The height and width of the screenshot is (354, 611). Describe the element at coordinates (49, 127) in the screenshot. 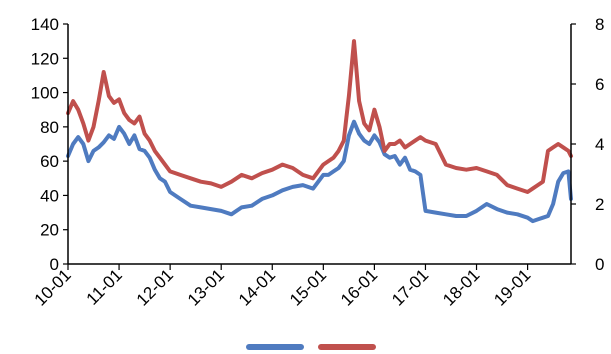

I see `left-tick-label: 80` at that location.